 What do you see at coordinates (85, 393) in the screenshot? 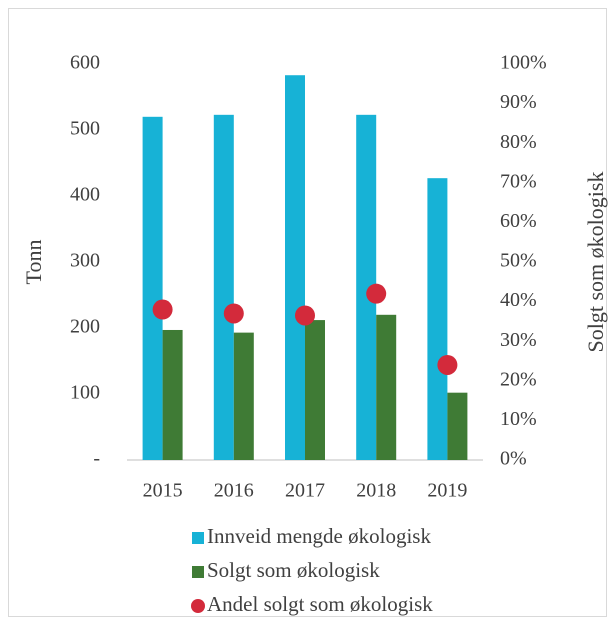
I see `y-tick-label: 100` at bounding box center [85, 393].